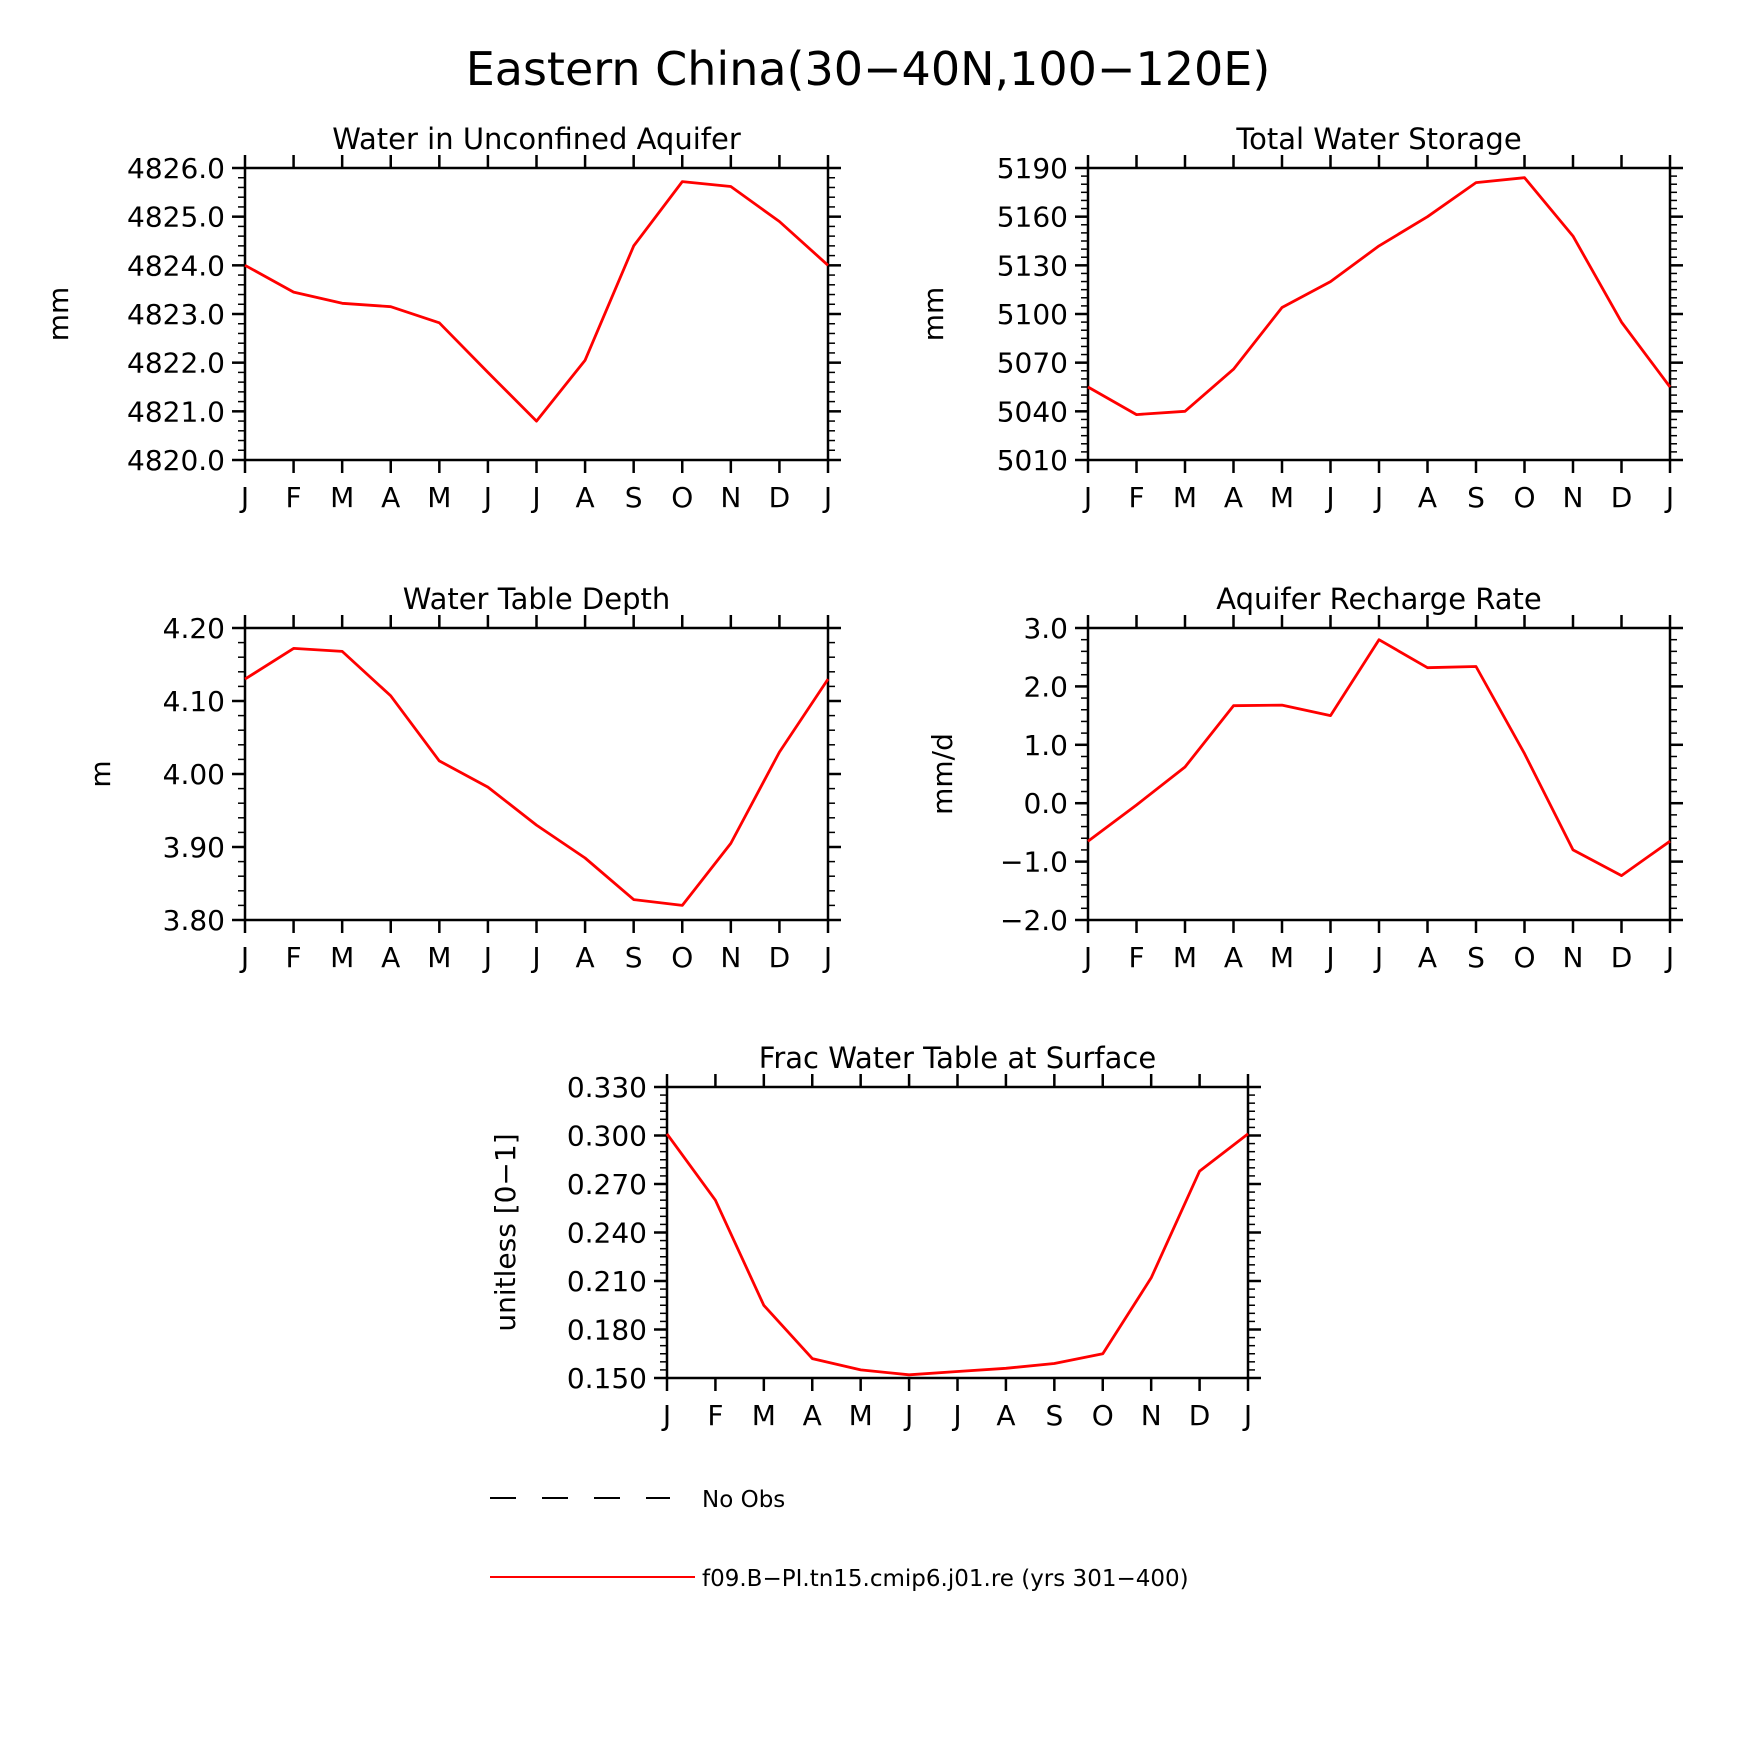  What do you see at coordinates (537, 599) in the screenshot?
I see `panel-title: Water Table Depth` at bounding box center [537, 599].